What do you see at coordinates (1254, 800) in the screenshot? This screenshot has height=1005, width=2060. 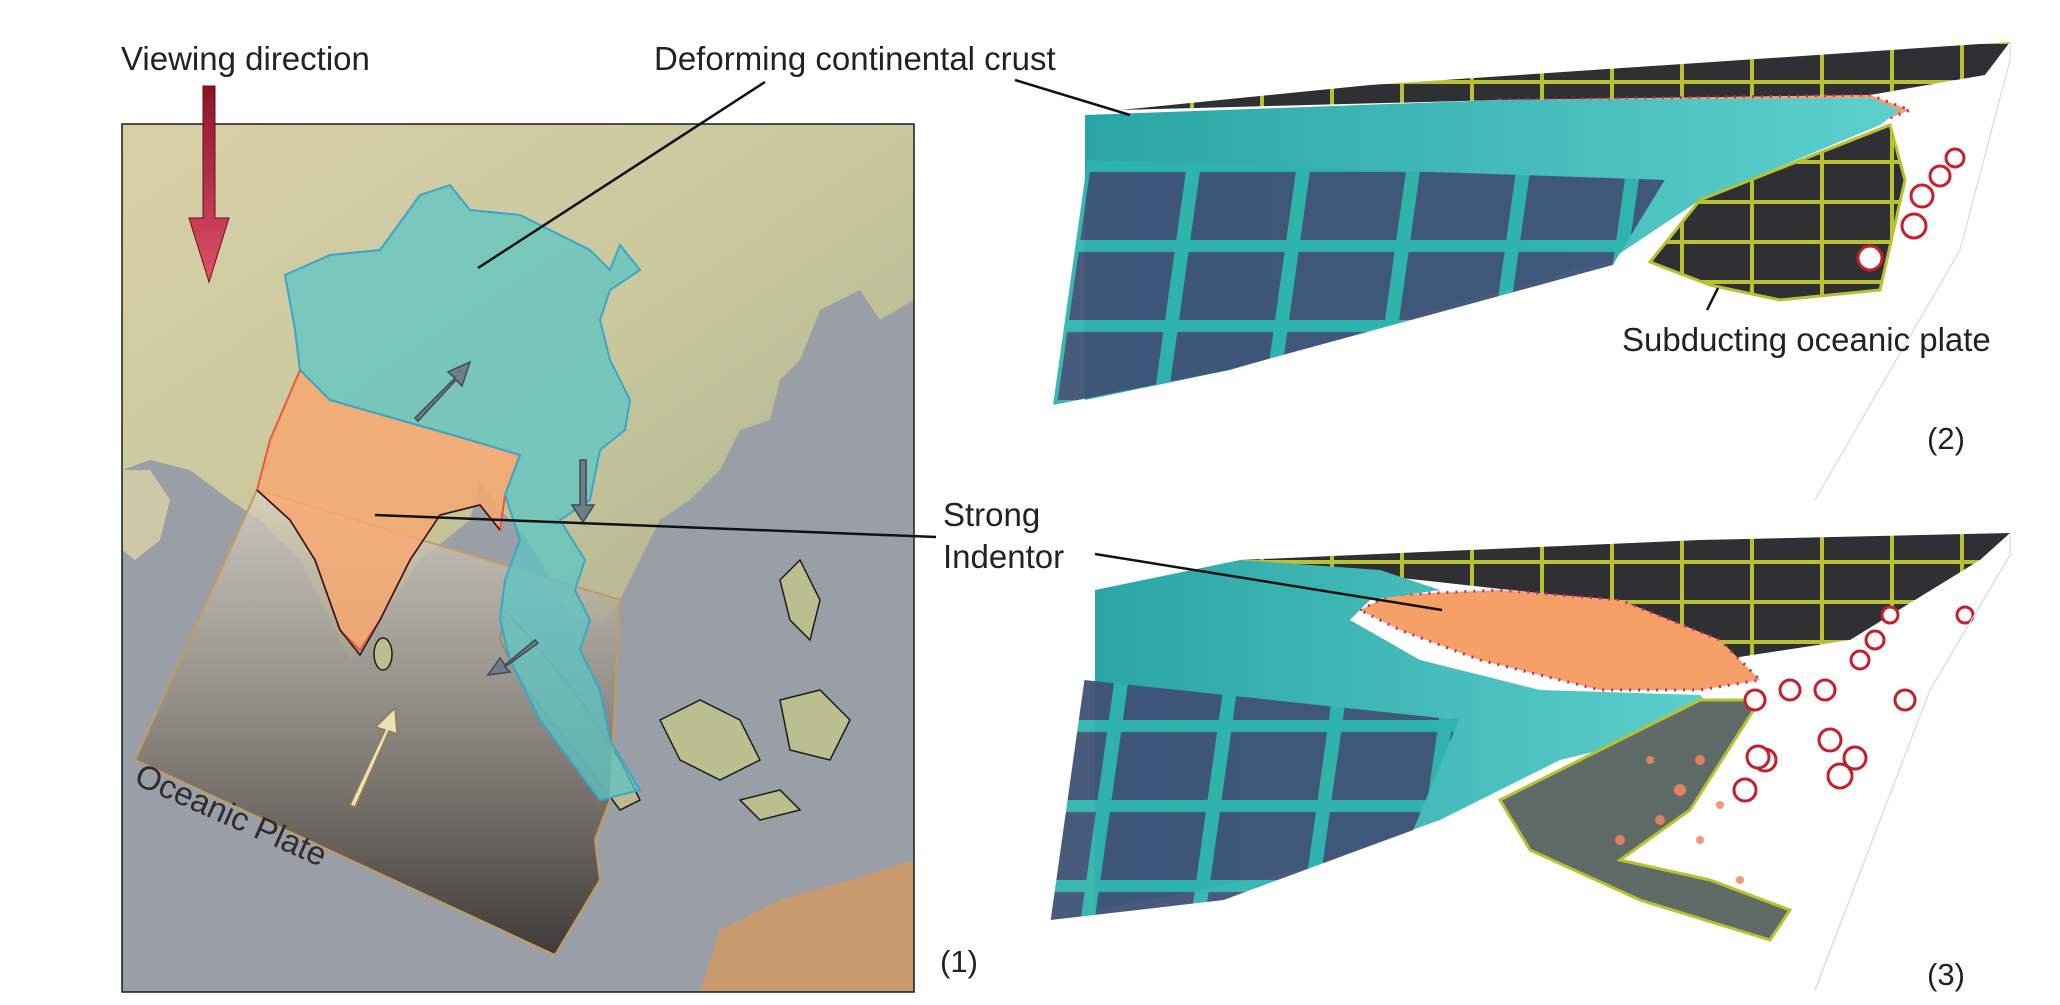 I see `panel3-ocean-floor-grid` at bounding box center [1254, 800].